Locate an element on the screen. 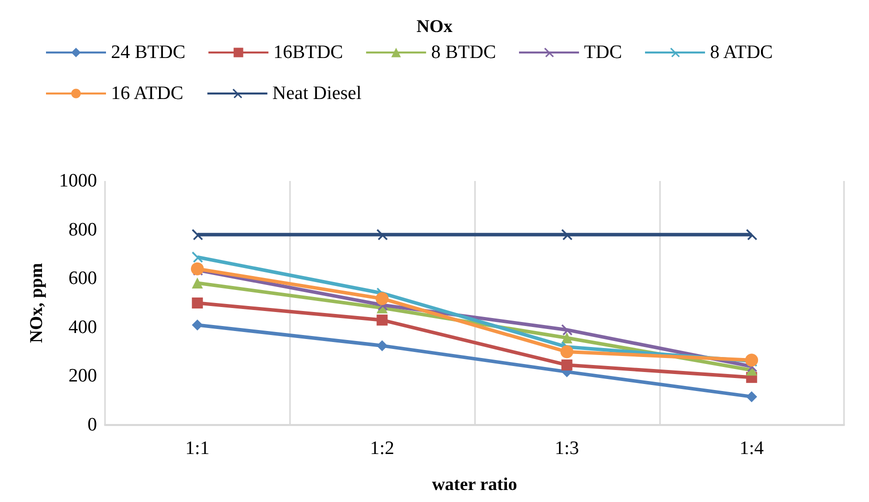  legend-label: Neat Diesel is located at coordinates (317, 93).